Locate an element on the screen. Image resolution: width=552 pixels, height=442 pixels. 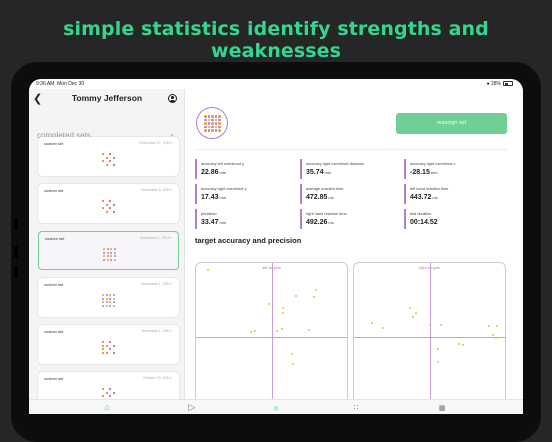
sets-icon: ◎ is located at coordinates (276, 409).